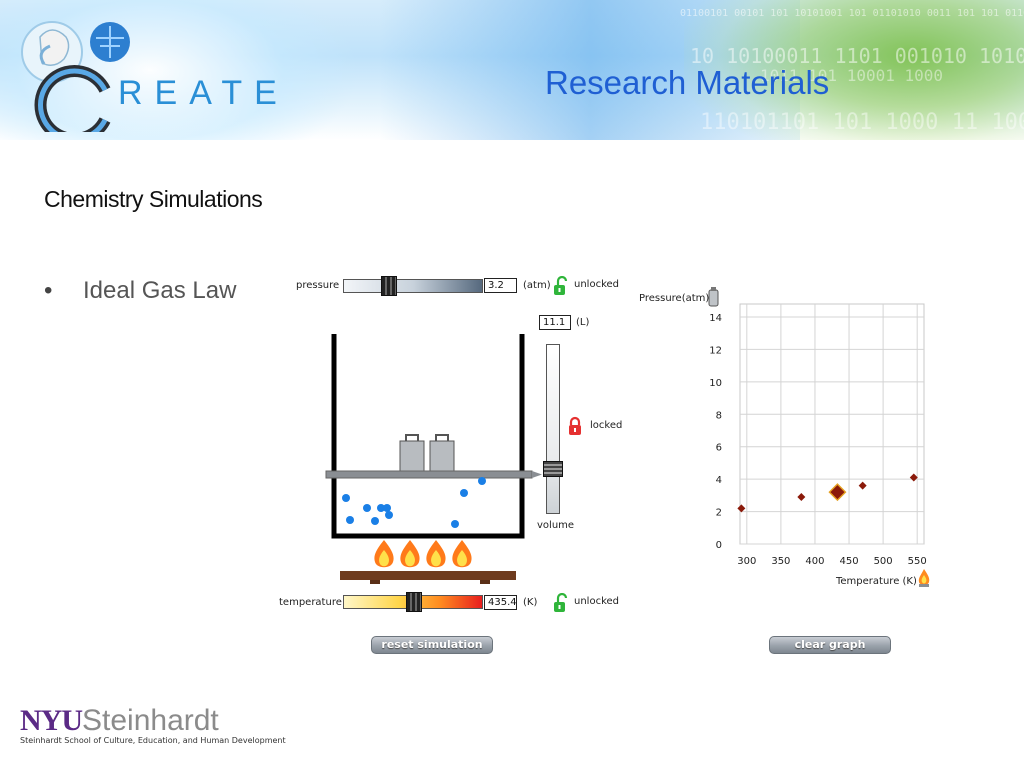 The image size is (1024, 768). I want to click on data-points, so click(827, 493).